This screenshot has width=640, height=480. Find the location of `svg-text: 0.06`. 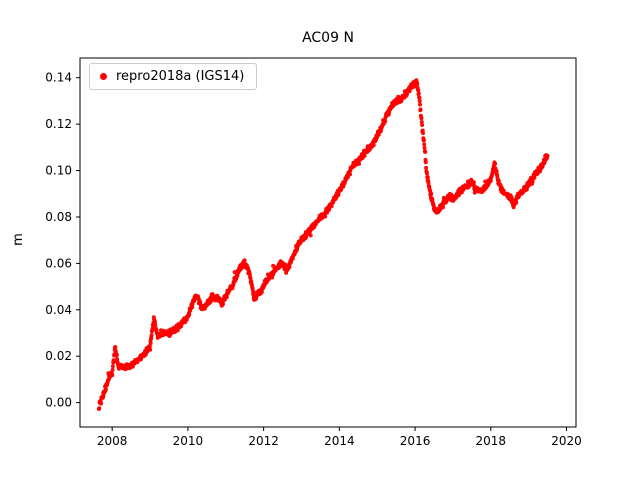

svg-text: 0.06 is located at coordinates (58, 263).